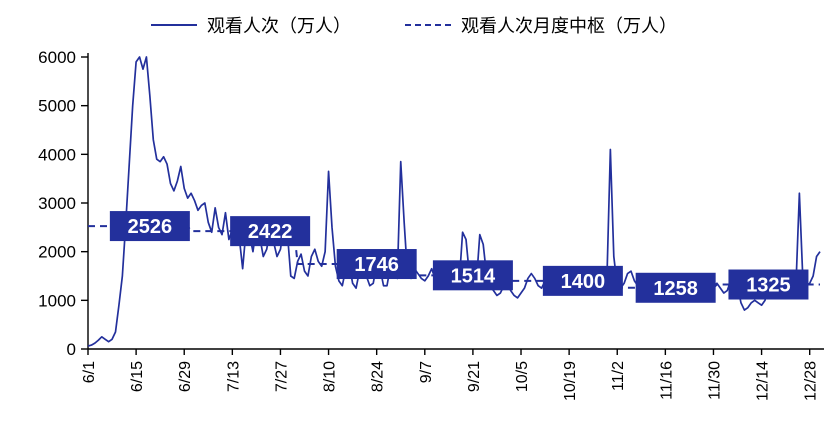 This screenshot has width=828, height=431. I want to click on y-tick-label: 2000, so click(57, 252).